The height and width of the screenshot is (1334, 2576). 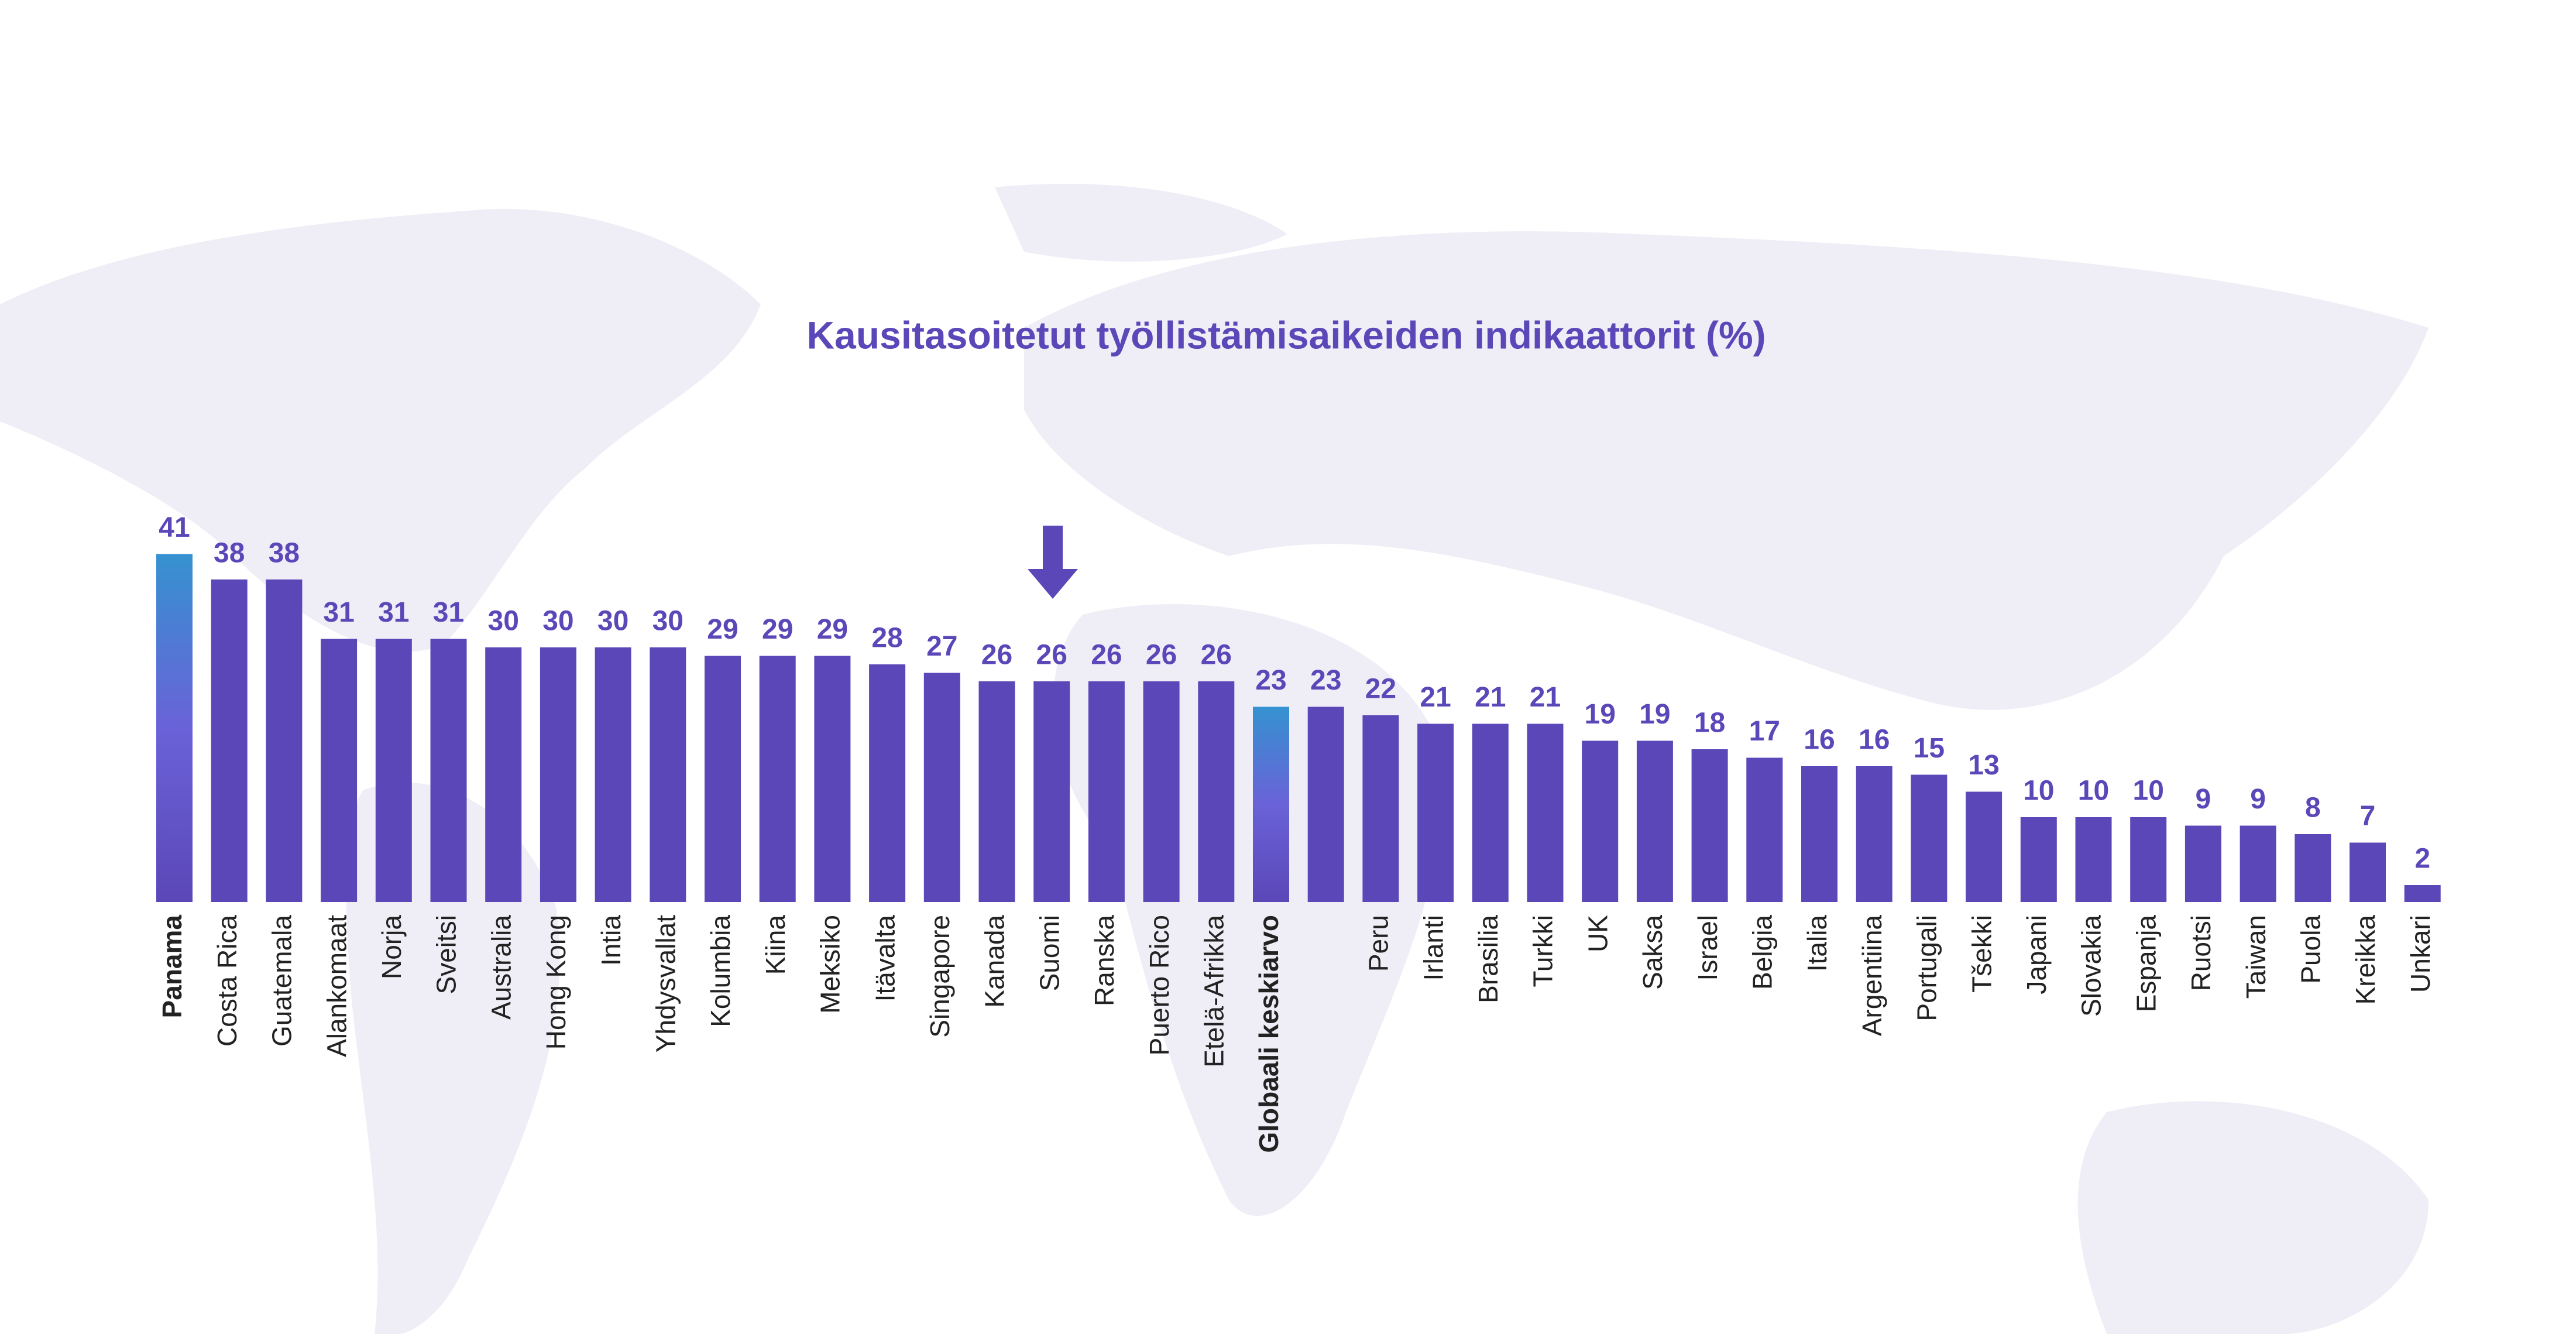 I want to click on arrow, so click(x=1053, y=562).